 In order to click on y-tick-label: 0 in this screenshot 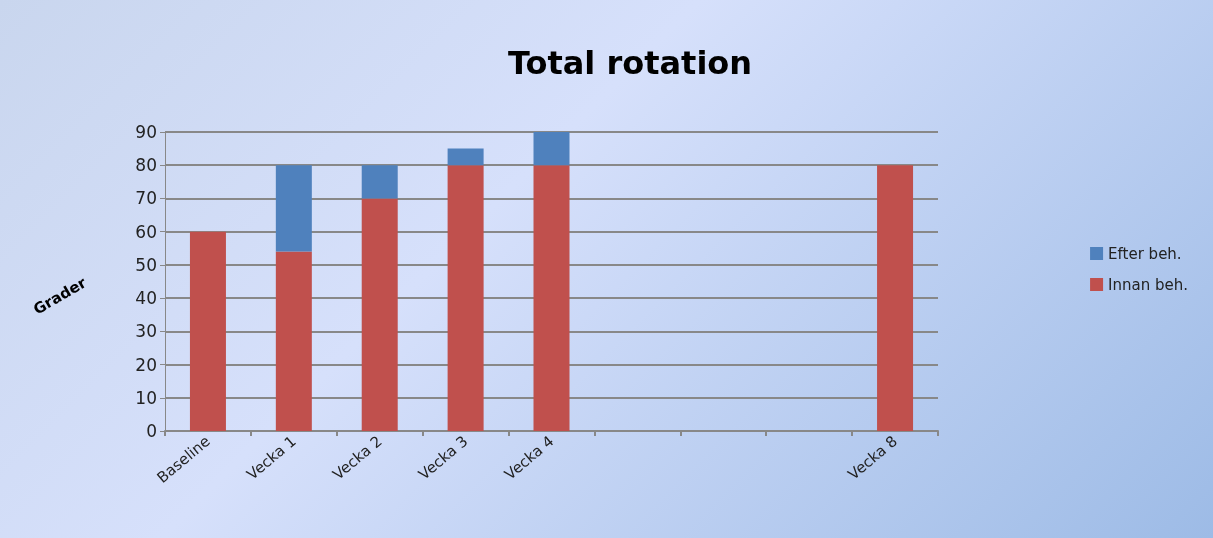, I will do `click(151, 431)`.